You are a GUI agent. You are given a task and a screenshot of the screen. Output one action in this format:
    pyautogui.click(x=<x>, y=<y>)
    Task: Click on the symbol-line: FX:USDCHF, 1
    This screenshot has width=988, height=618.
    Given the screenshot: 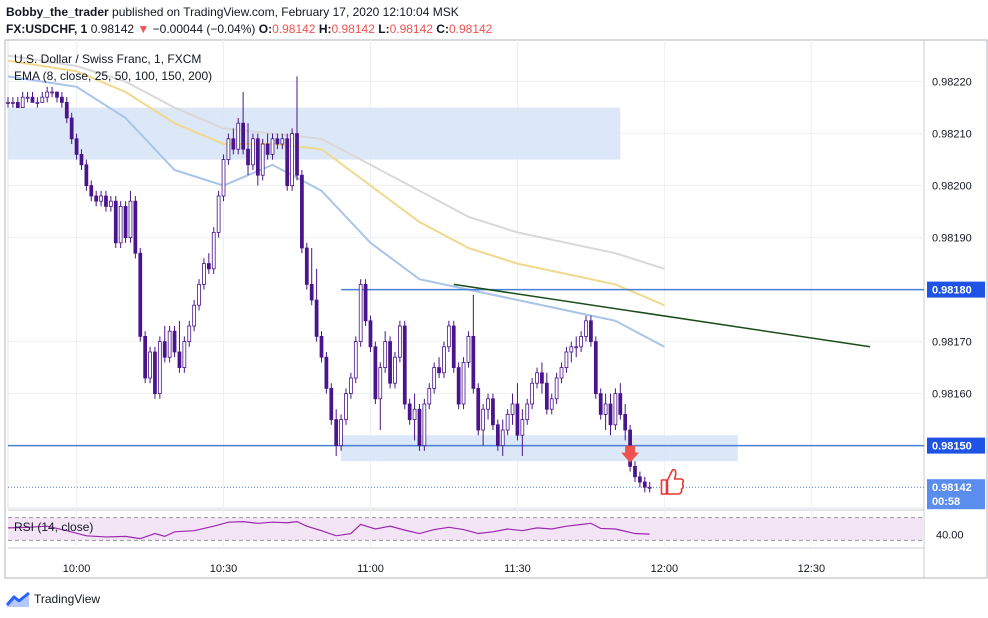 What is the action you would take?
    pyautogui.click(x=47, y=29)
    